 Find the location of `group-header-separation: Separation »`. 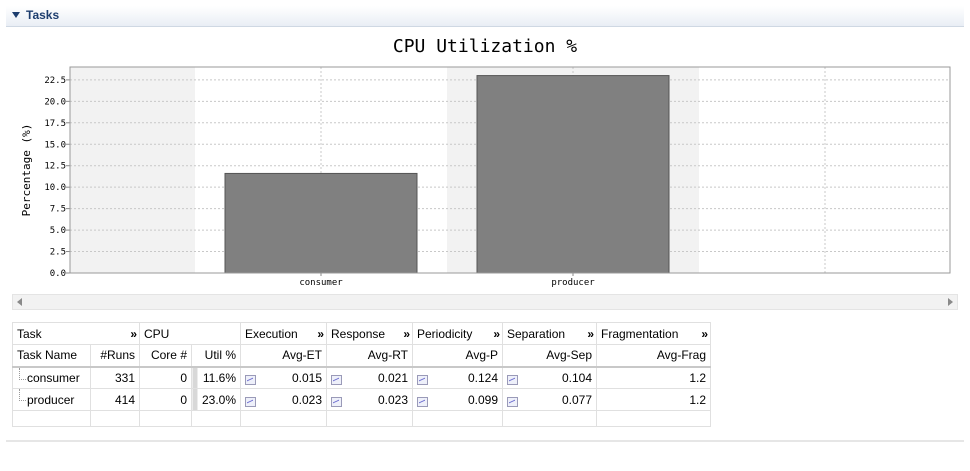

group-header-separation: Separation » is located at coordinates (549, 333).